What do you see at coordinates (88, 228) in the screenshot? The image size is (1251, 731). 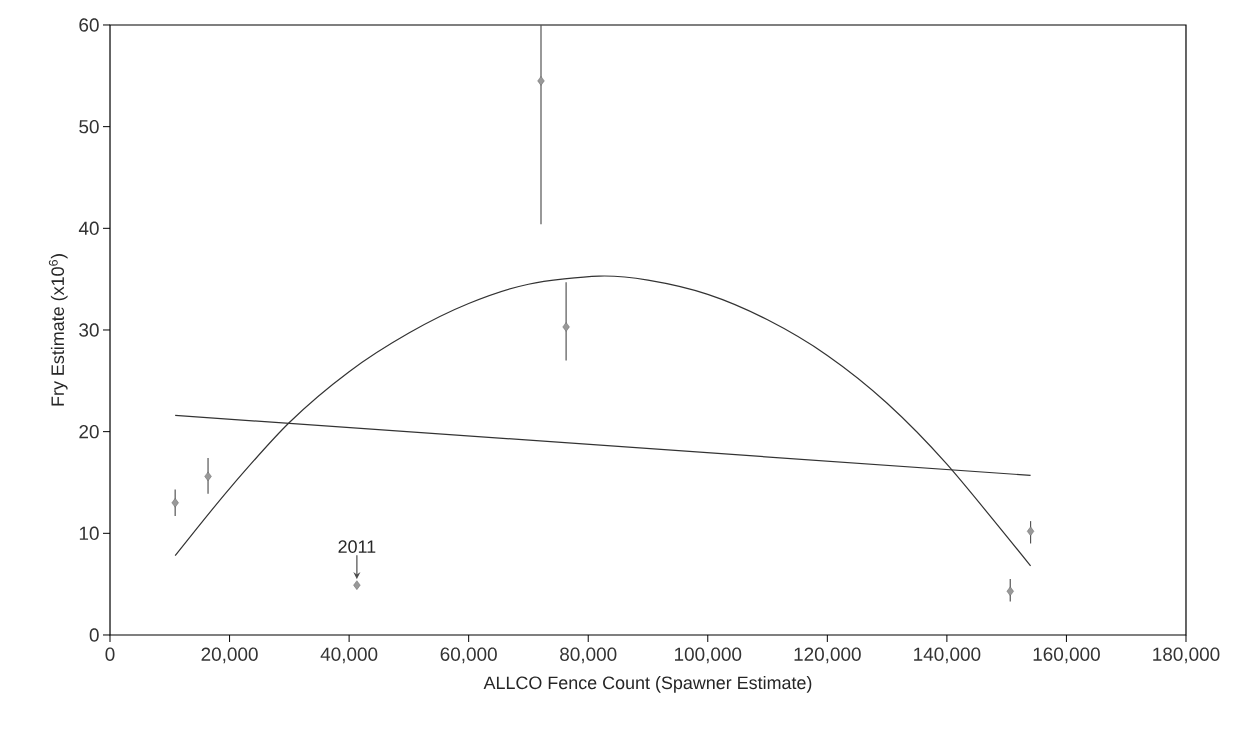 I see `y-tick-label: 40` at bounding box center [88, 228].